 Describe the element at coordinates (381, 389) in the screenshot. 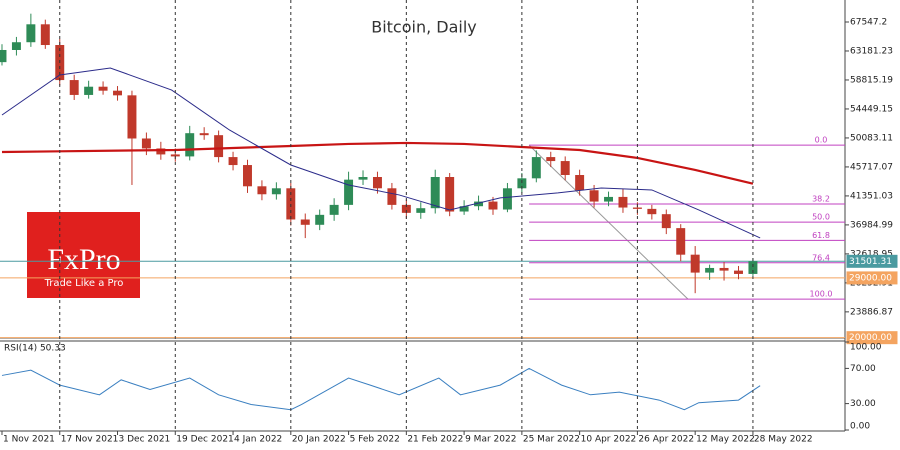

I see `rsi-line` at that location.